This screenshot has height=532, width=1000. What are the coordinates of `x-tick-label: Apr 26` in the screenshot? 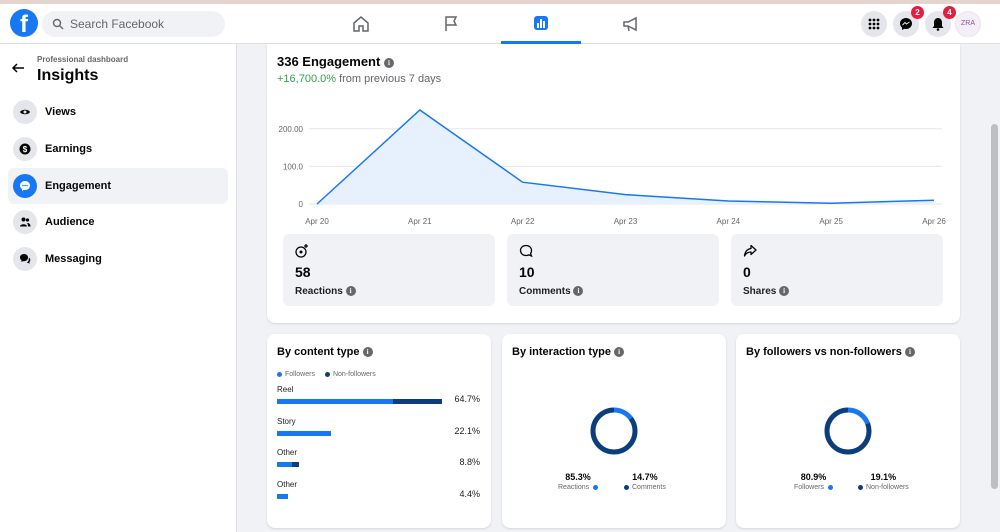 It's located at (934, 221).